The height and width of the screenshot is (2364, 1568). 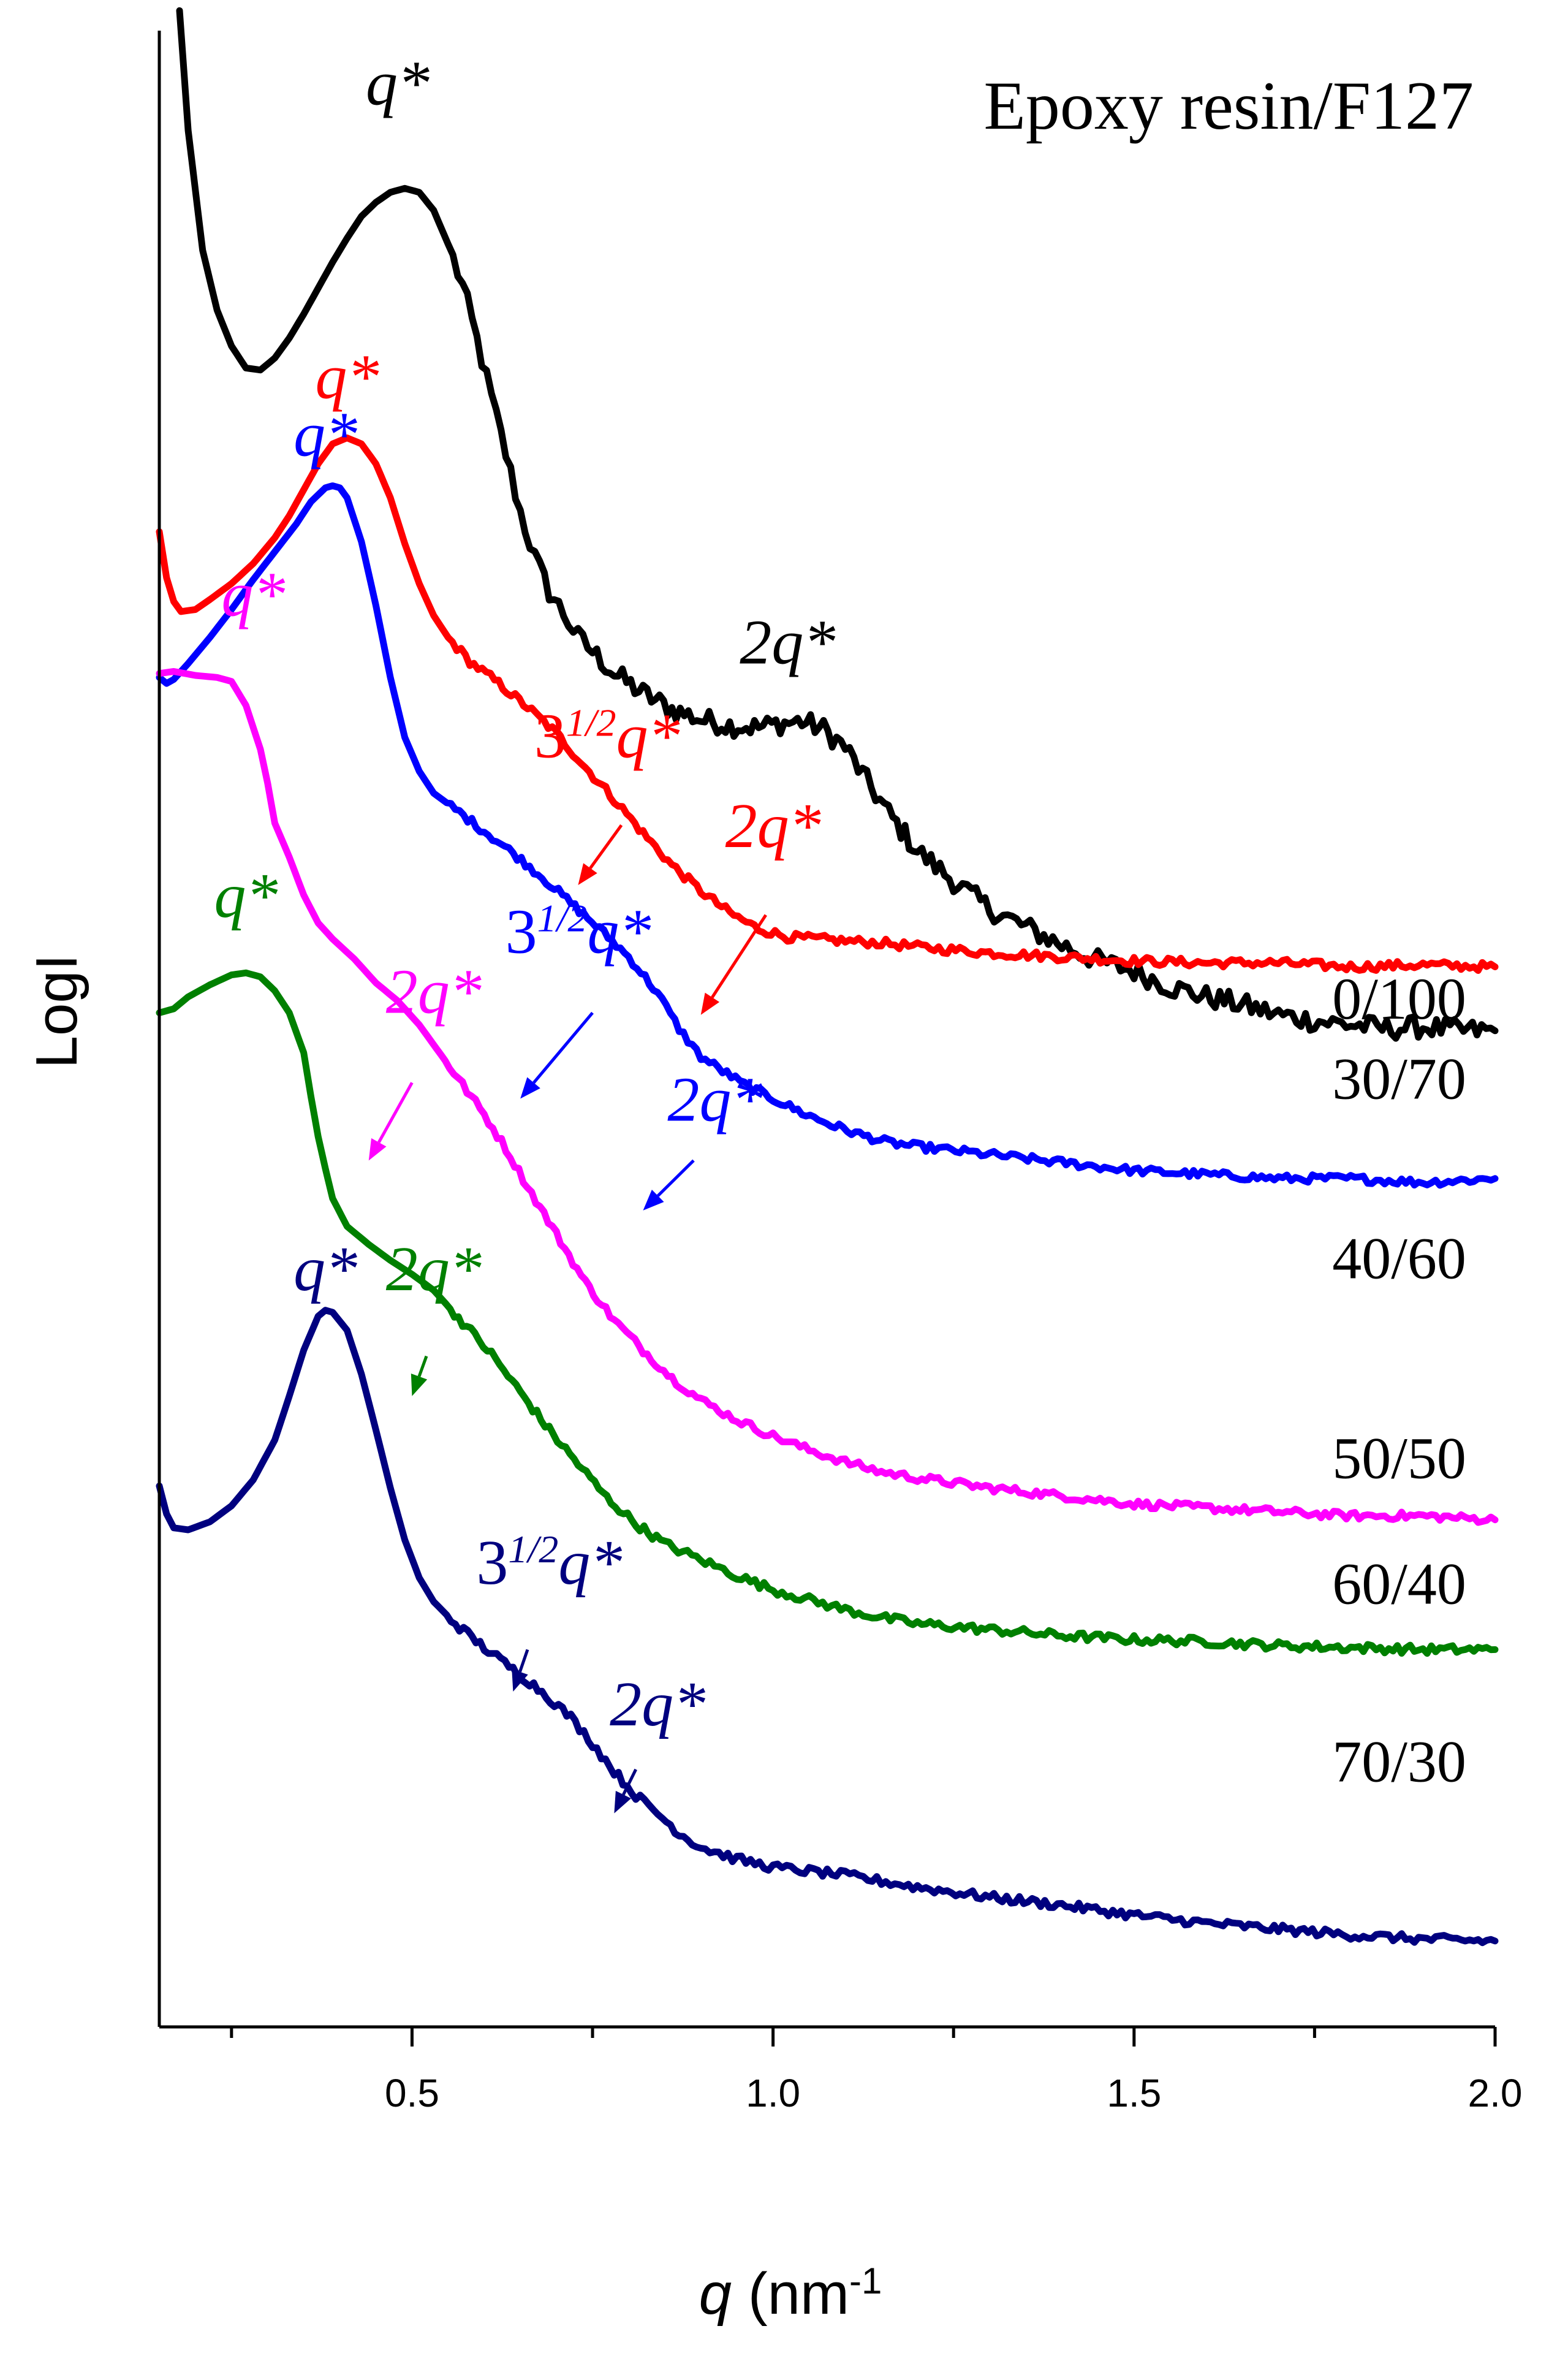 What do you see at coordinates (865, 2280) in the screenshot?
I see `x-axis-label-exp: -1` at bounding box center [865, 2280].